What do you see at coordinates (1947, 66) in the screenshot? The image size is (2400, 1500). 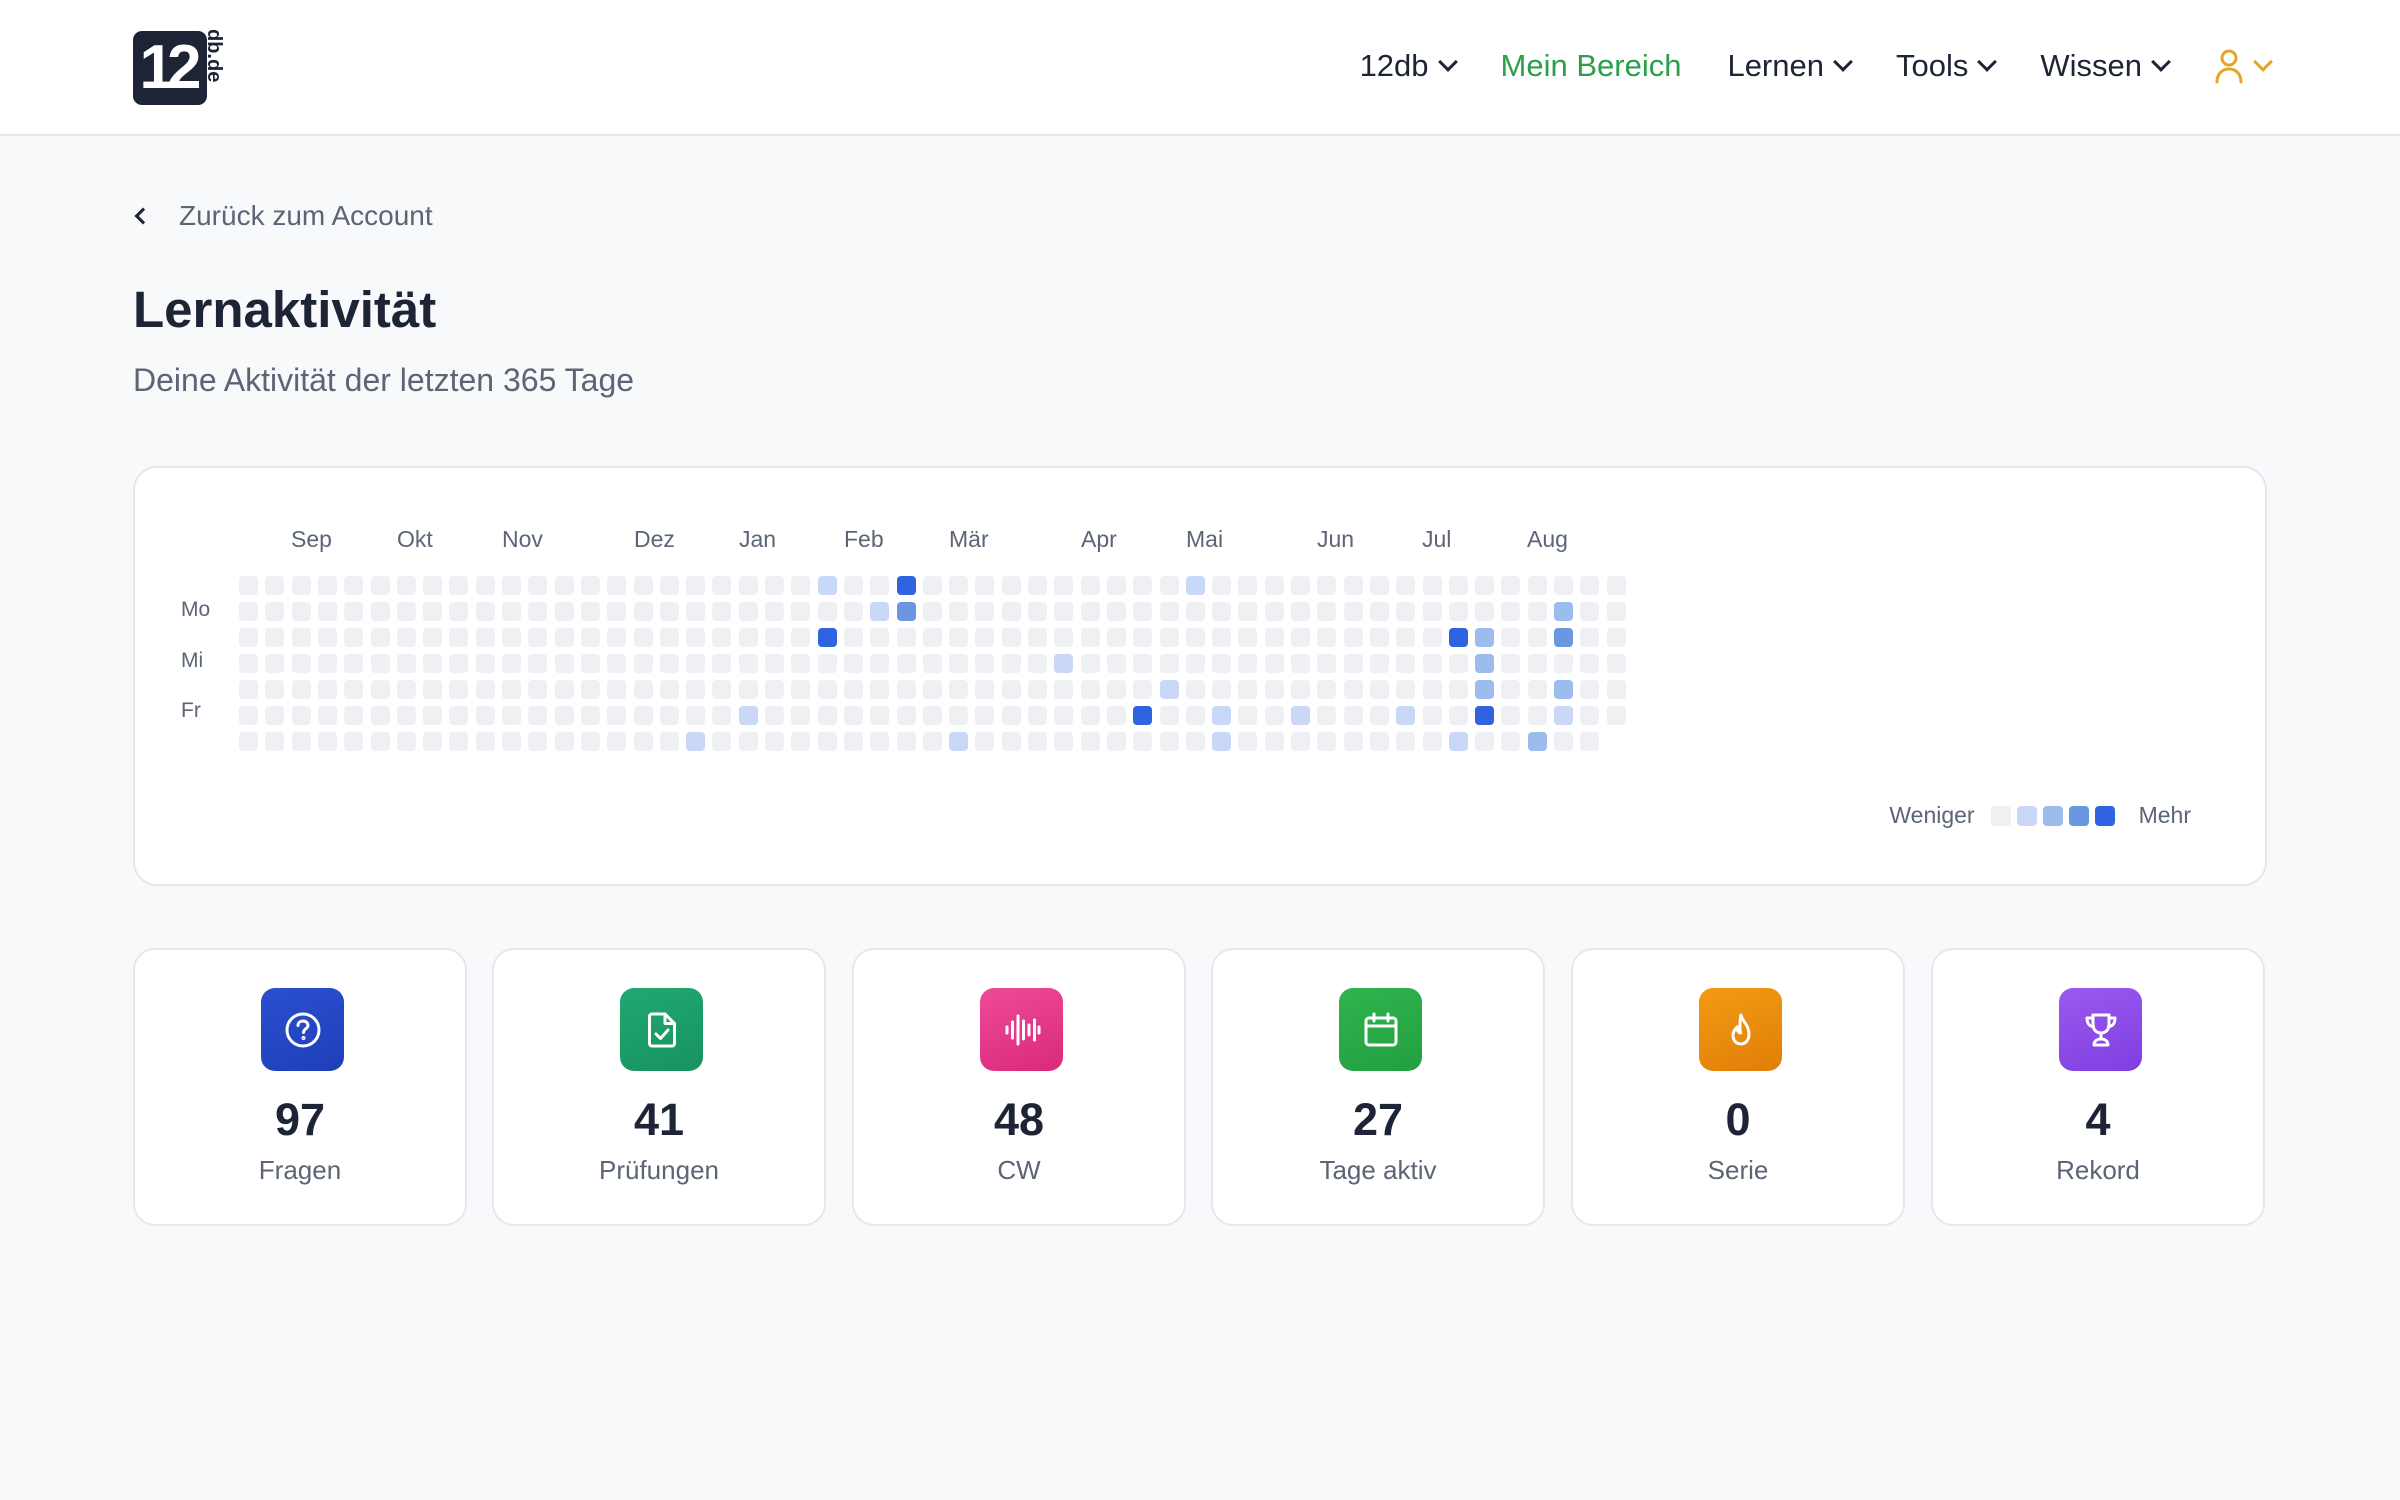 I see `nav-tools: Tools` at bounding box center [1947, 66].